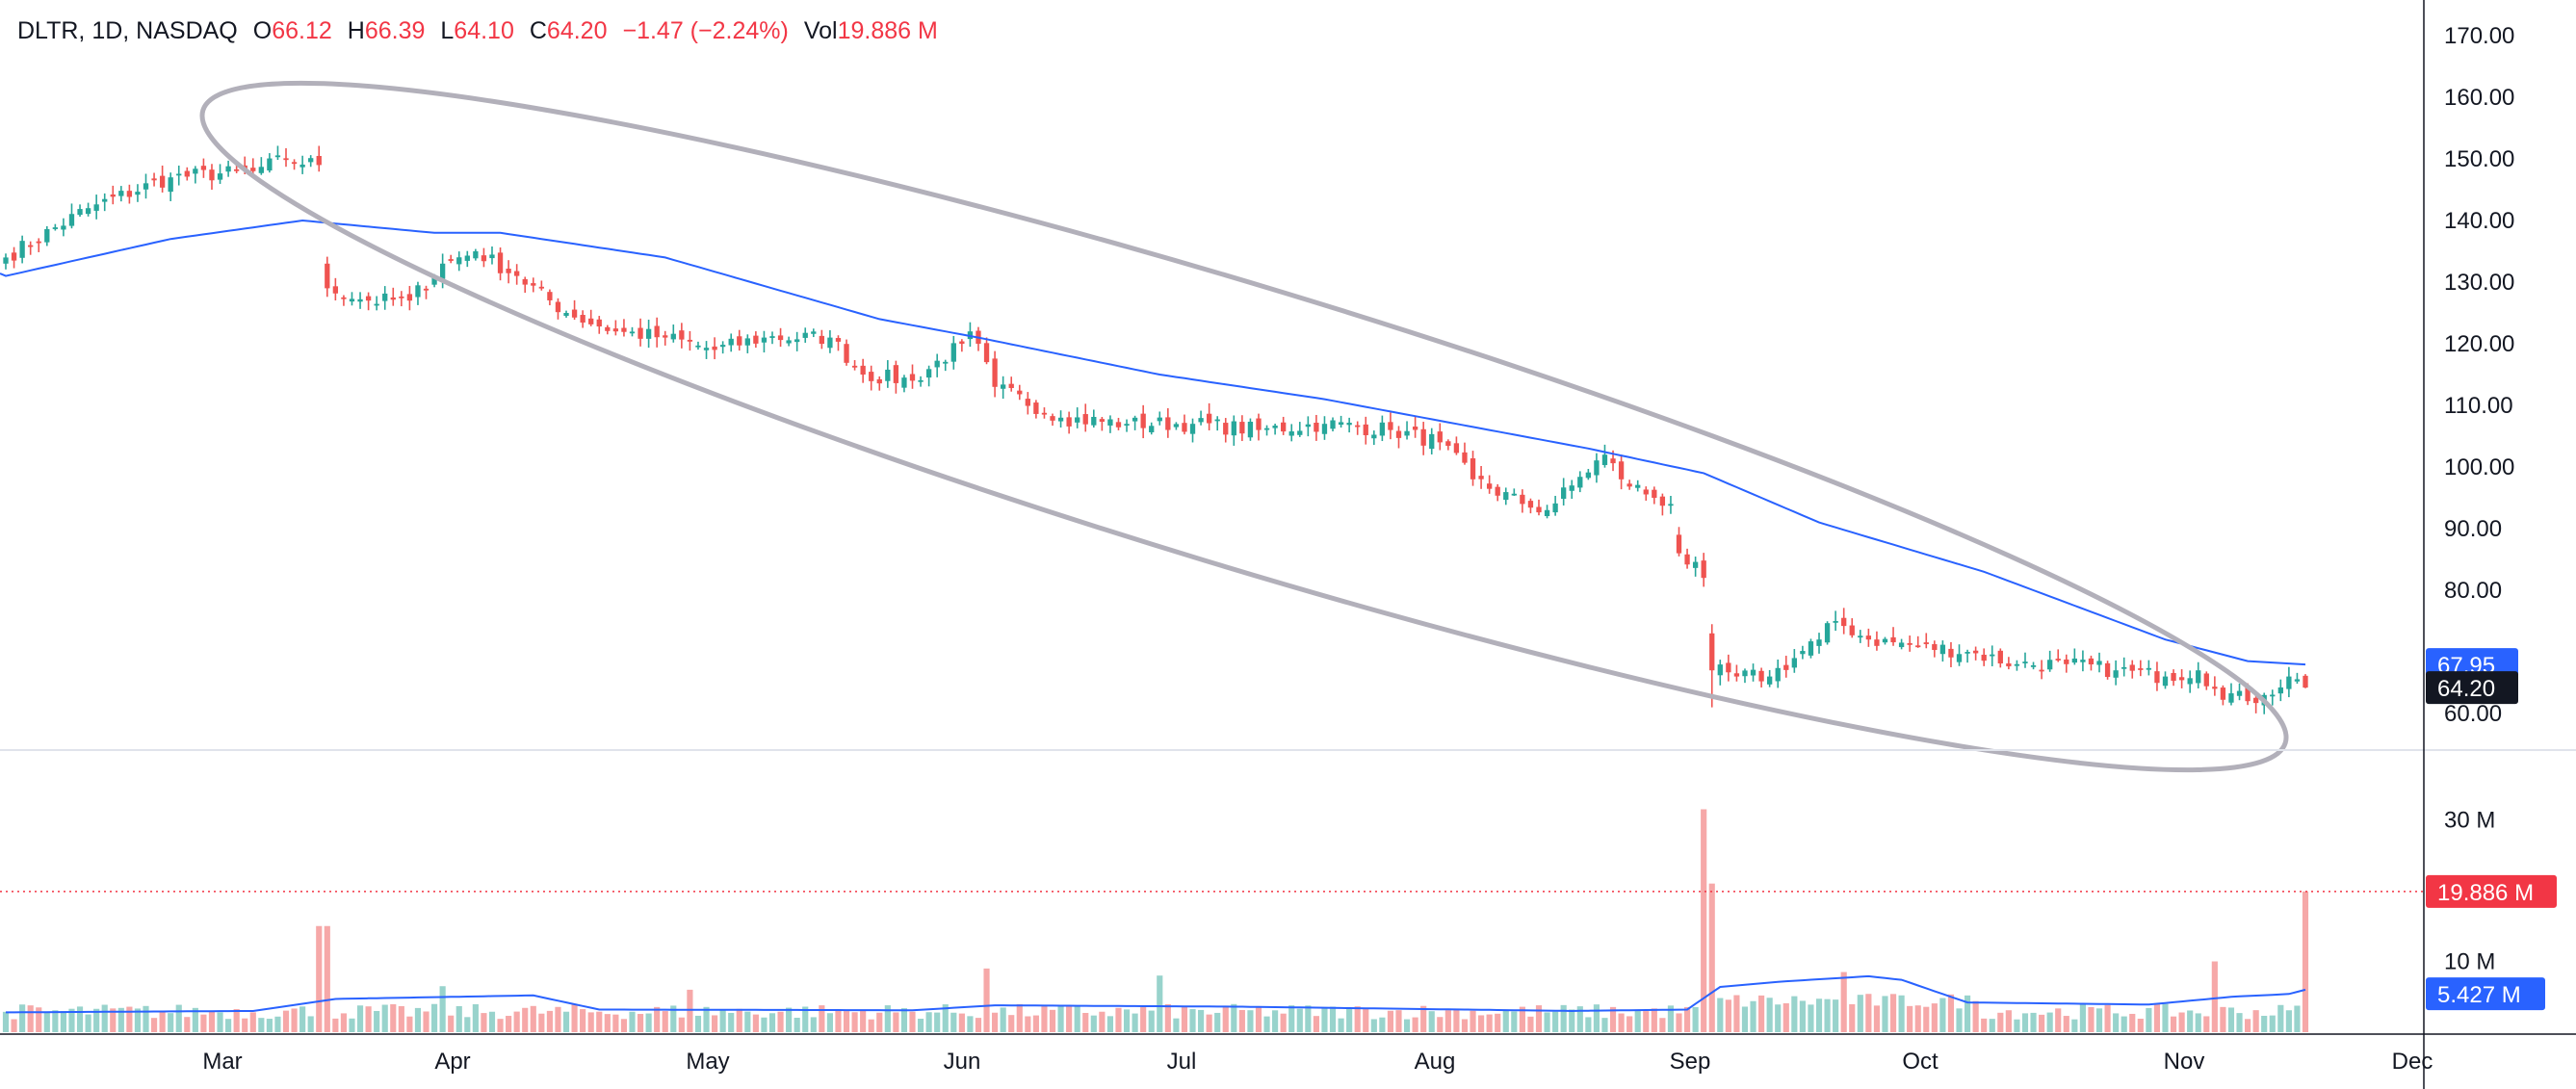 The width and height of the screenshot is (2576, 1089). I want to click on last-price-label: 64.20, so click(2472, 688).